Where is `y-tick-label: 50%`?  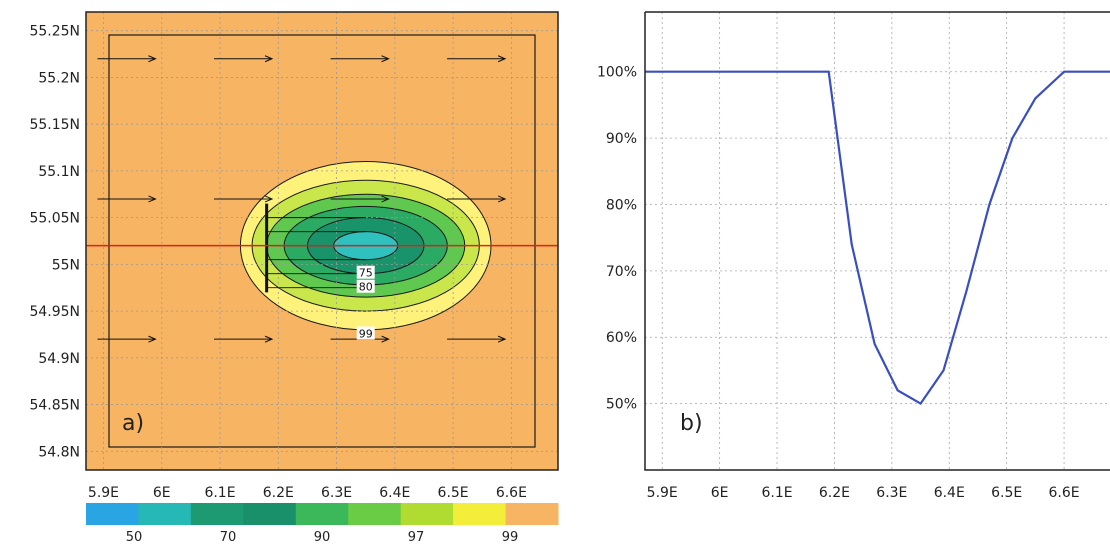 y-tick-label: 50% is located at coordinates (621, 405).